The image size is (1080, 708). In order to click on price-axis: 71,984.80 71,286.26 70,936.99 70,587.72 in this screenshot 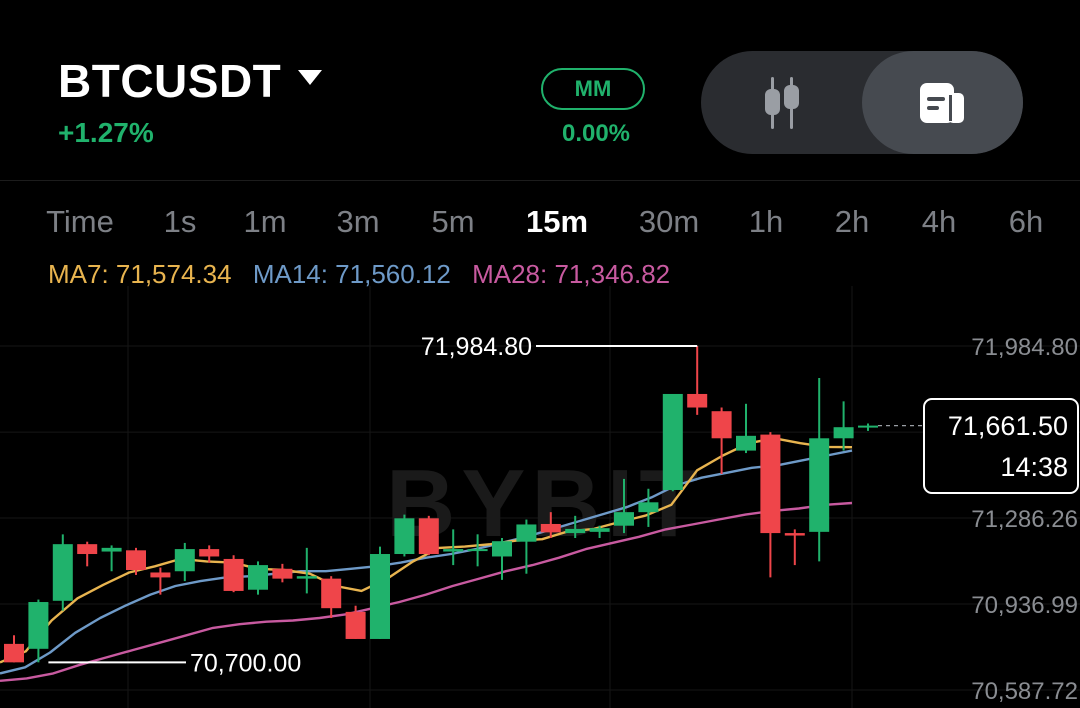, I will do `click(1024, 519)`.